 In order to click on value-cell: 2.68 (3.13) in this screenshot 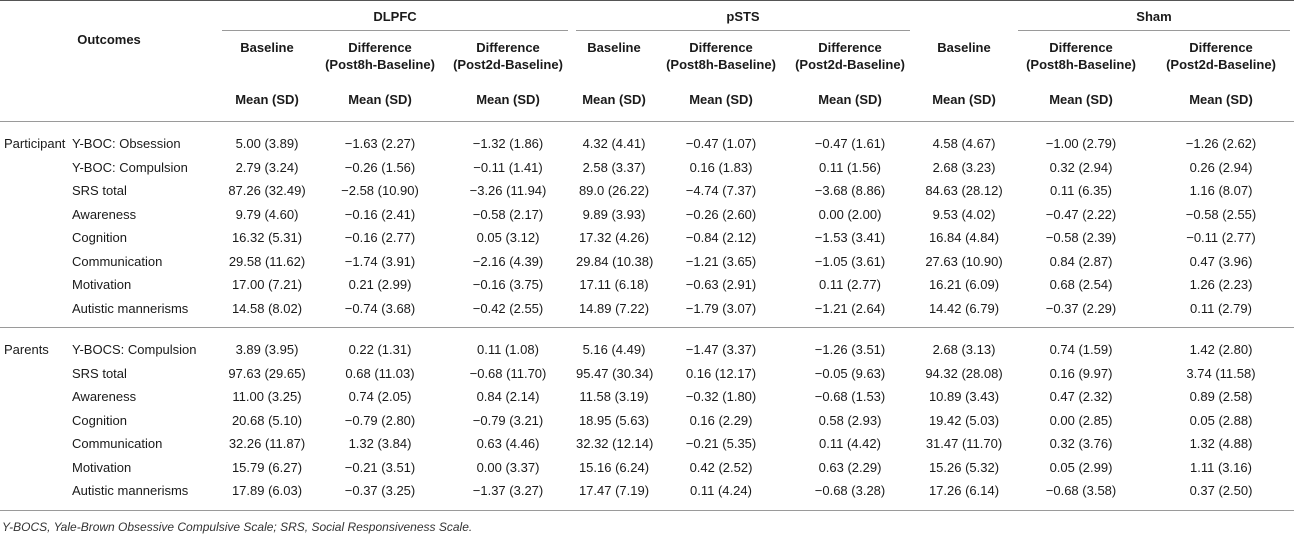, I will do `click(964, 350)`.